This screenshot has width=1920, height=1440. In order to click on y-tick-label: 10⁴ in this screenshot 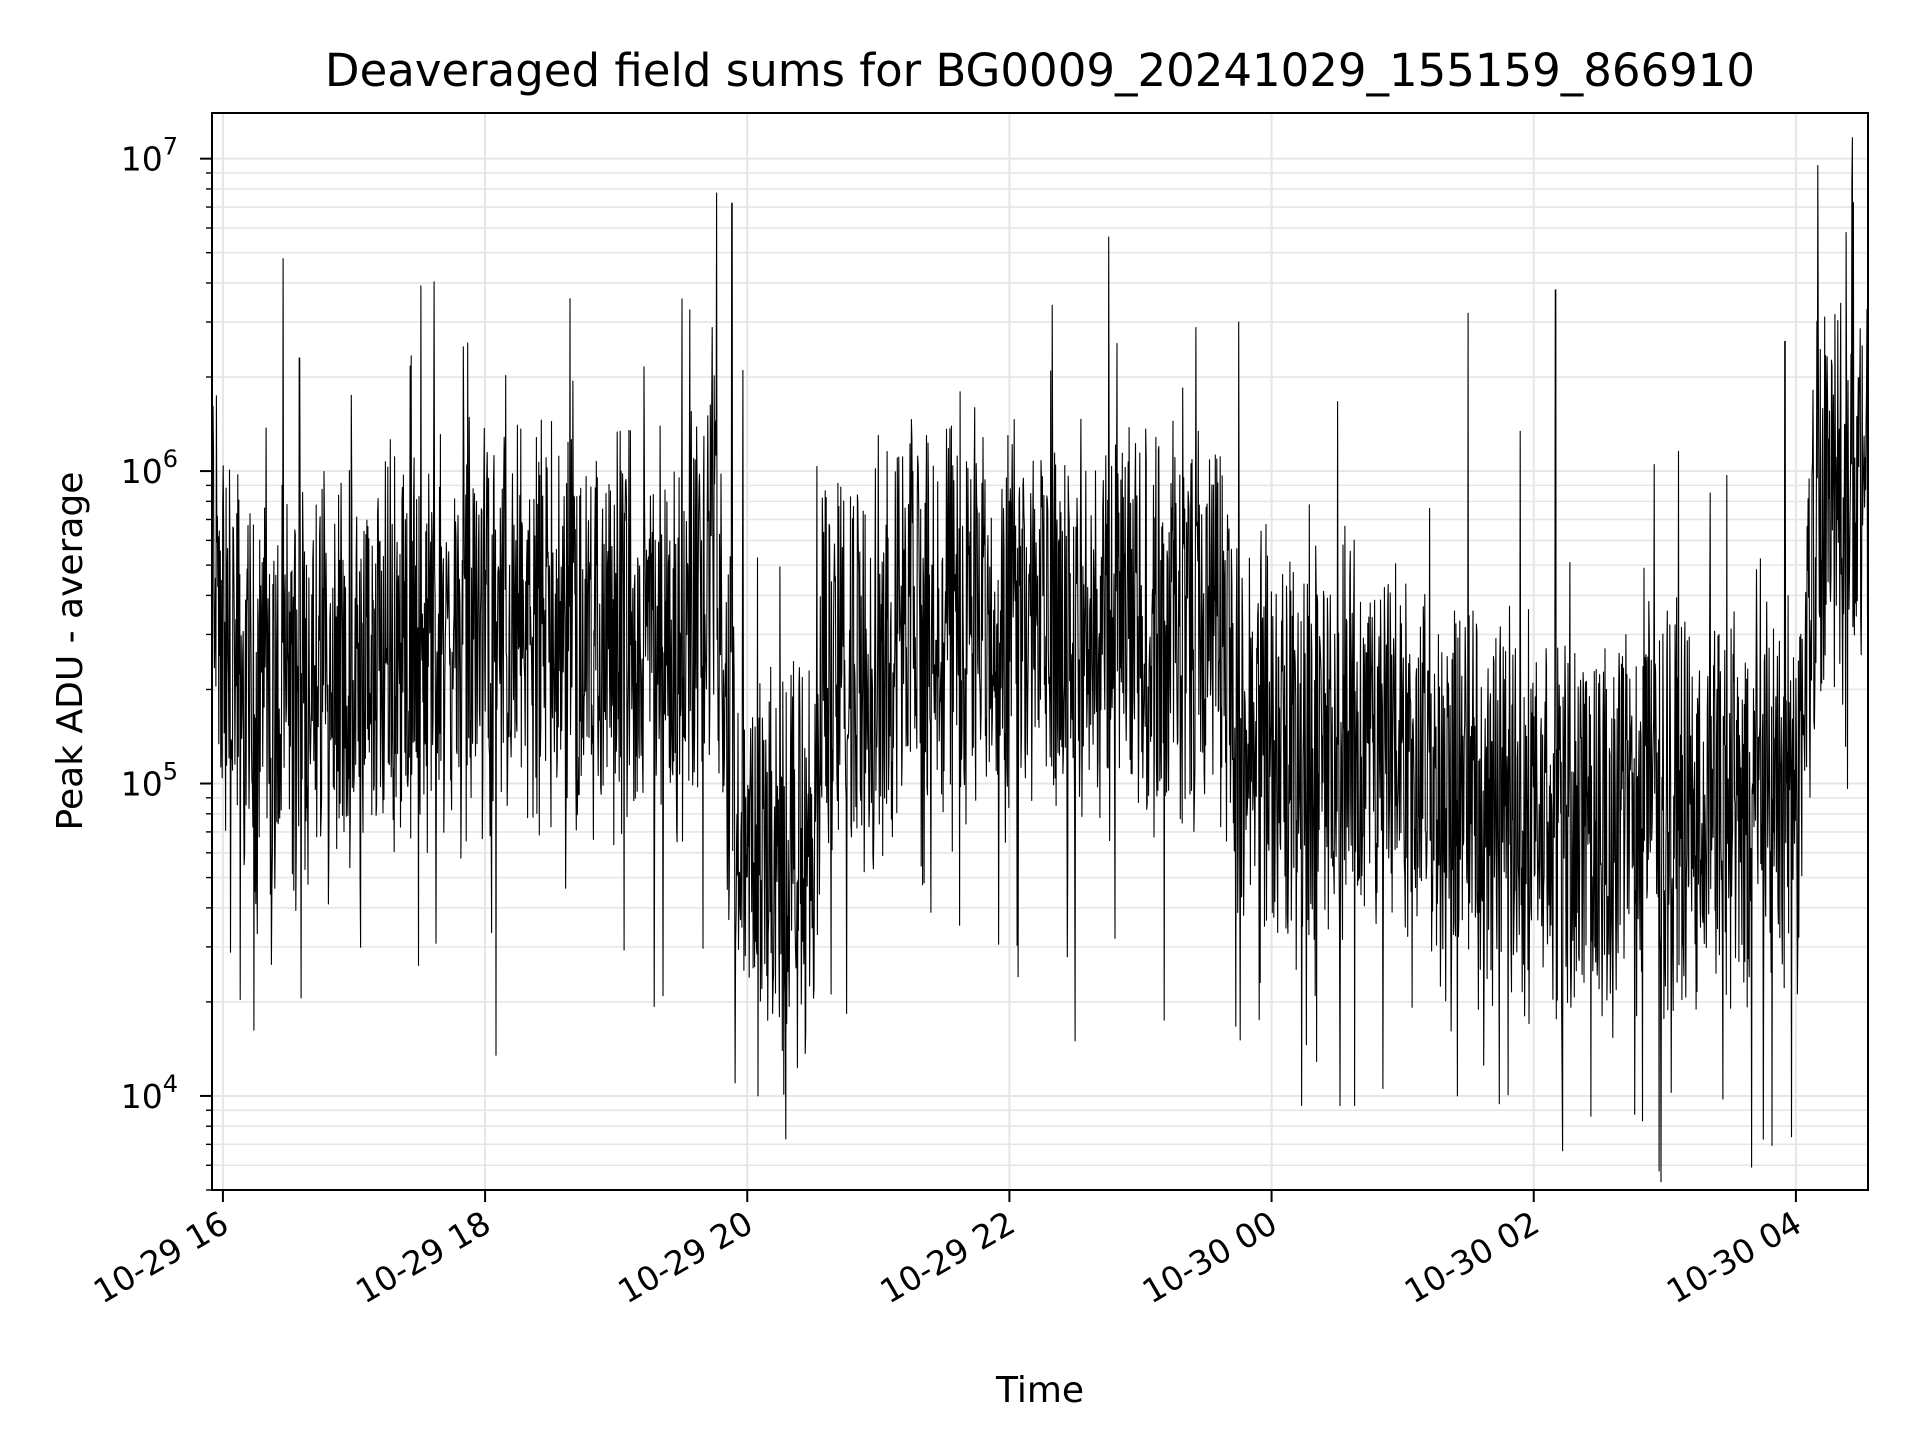, I will do `click(149, 1093)`.